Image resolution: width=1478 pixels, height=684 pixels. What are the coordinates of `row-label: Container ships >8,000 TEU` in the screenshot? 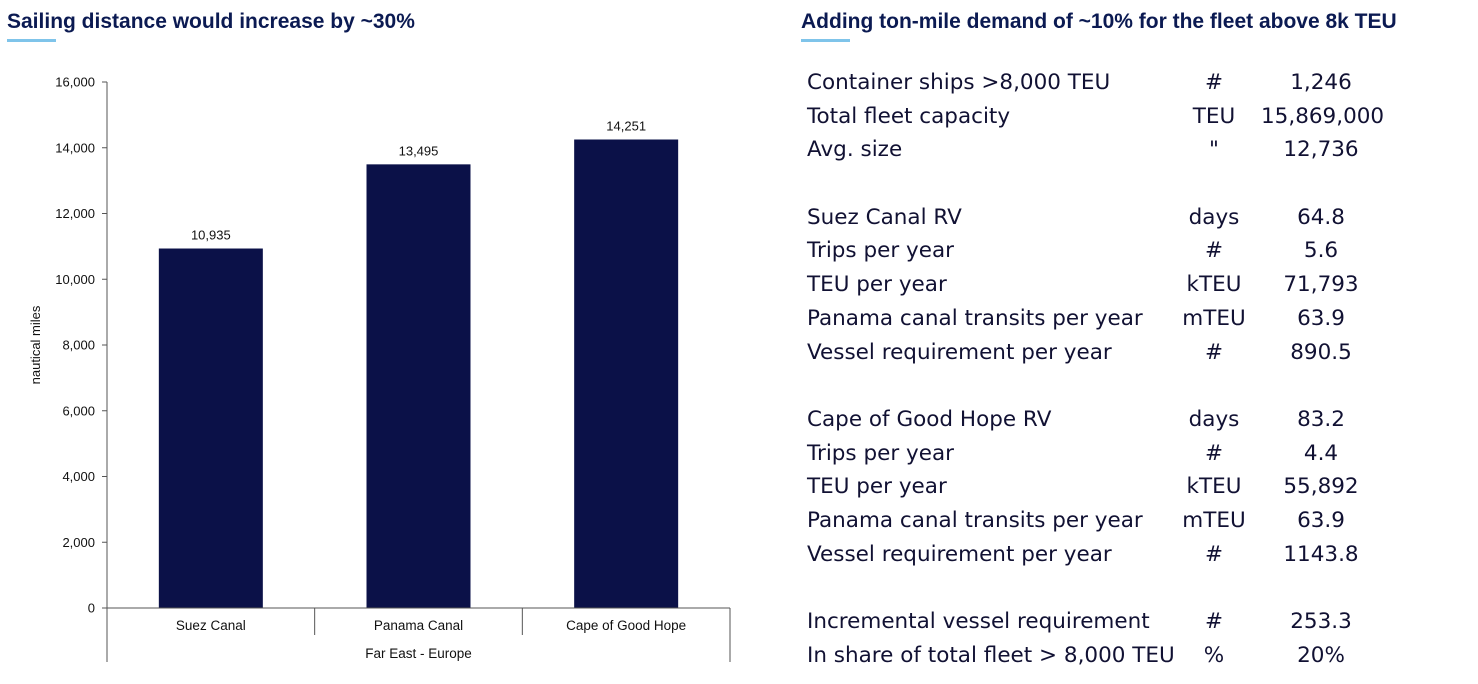 It's located at (959, 82).